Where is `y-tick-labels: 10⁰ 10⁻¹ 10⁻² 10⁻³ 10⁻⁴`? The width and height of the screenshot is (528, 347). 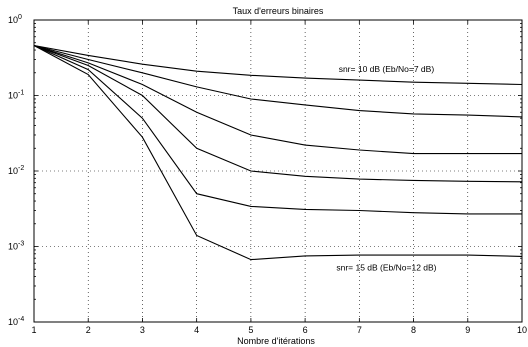 y-tick-labels: 10⁰ 10⁻¹ 10⁻² 10⁻³ 10⁻⁴ is located at coordinates (16, 170).